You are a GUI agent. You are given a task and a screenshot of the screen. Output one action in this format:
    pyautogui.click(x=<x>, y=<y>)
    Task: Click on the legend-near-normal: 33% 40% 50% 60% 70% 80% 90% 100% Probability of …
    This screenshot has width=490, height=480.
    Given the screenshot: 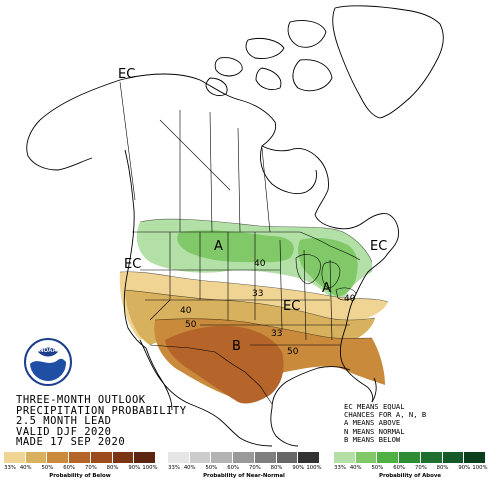 What is the action you would take?
    pyautogui.click(x=245, y=466)
    